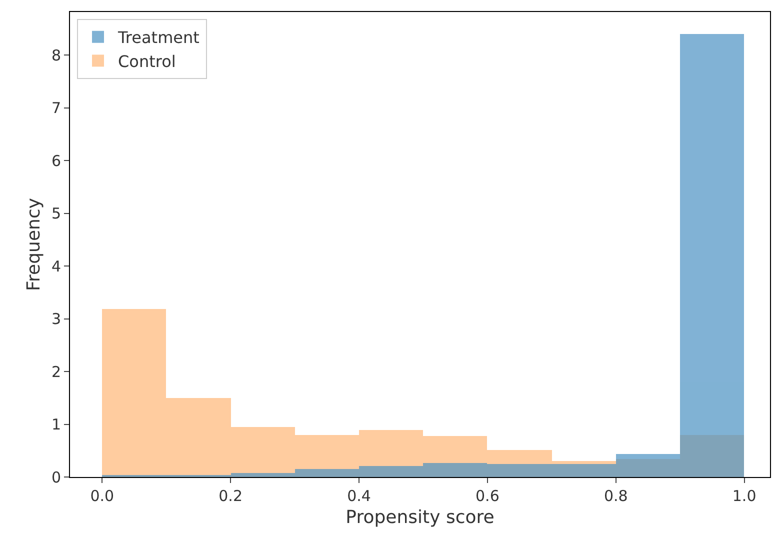 The width and height of the screenshot is (775, 542). I want to click on y-tick-label: 7, so click(56, 108).